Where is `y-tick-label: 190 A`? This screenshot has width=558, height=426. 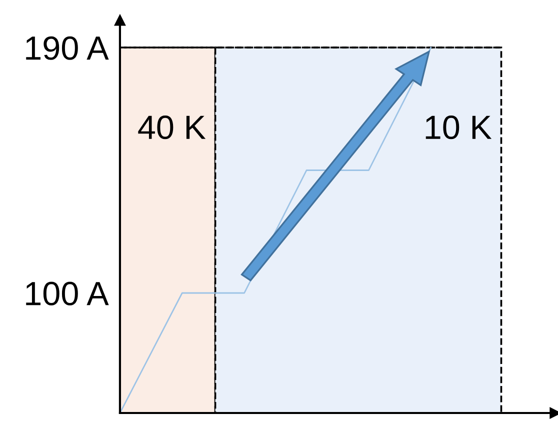 y-tick-label: 190 A is located at coordinates (67, 48).